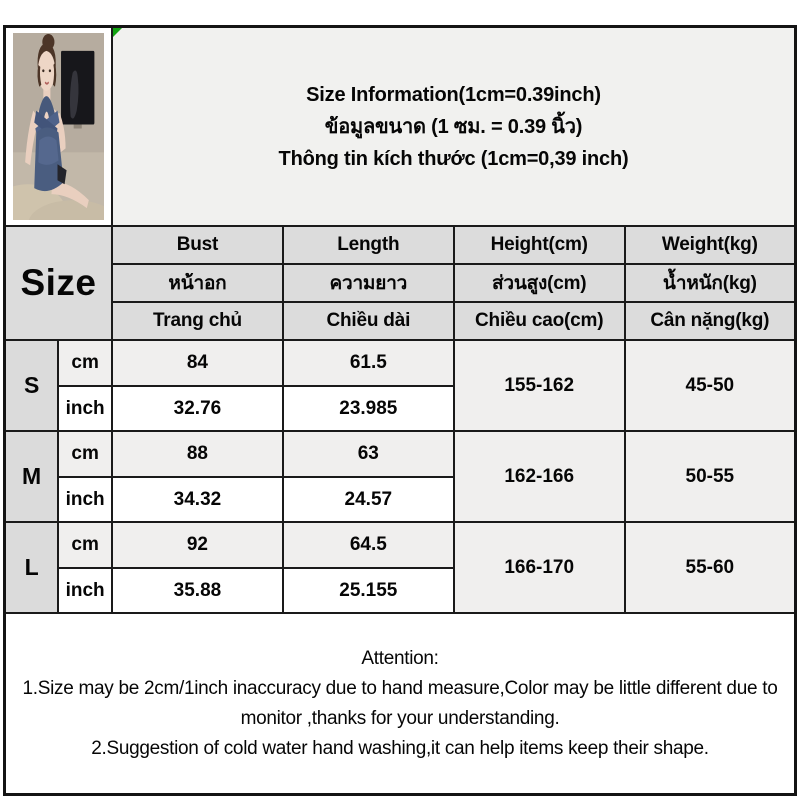 The width and height of the screenshot is (800, 800). Describe the element at coordinates (453, 158) in the screenshot. I see `title-vi: Thông tin kích thước (1cm=0,39 inch)` at that location.